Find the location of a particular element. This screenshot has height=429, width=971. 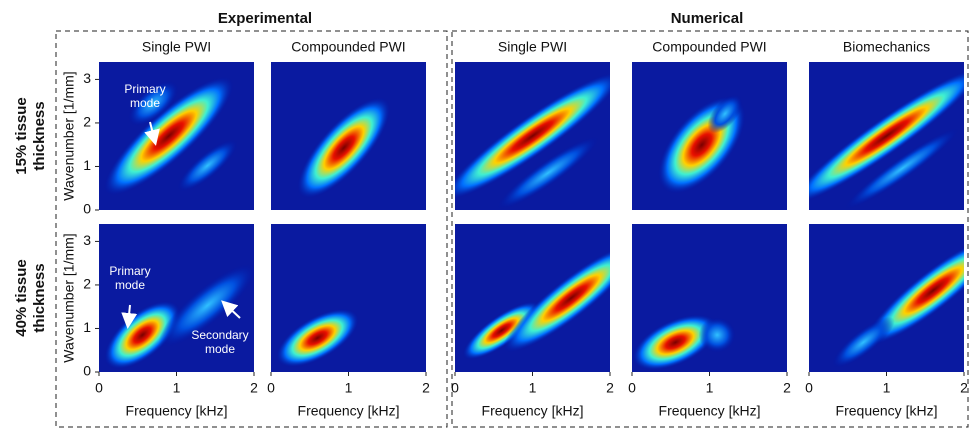

group-title: Experimental is located at coordinates (265, 18).